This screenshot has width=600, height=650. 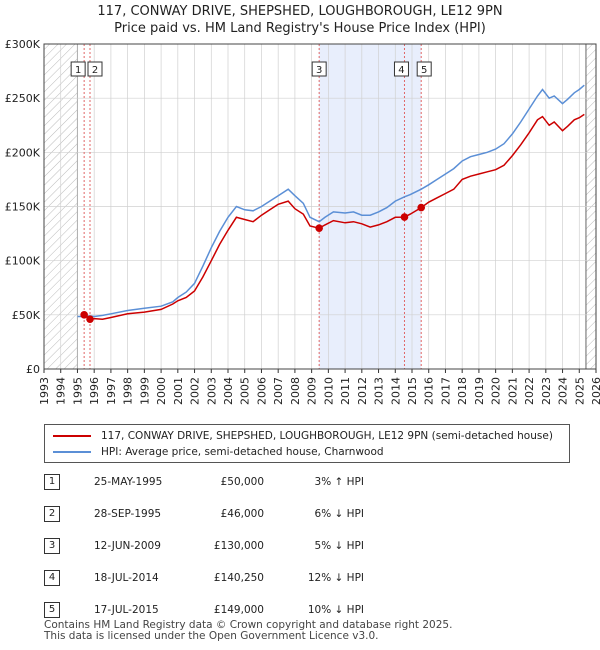 What do you see at coordinates (111, 391) in the screenshot?
I see `x-tick-label: 1997` at bounding box center [111, 391].